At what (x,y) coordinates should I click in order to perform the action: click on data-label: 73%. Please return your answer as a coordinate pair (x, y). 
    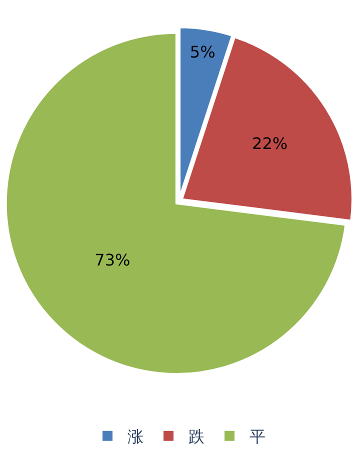
    Looking at the image, I should click on (112, 260).